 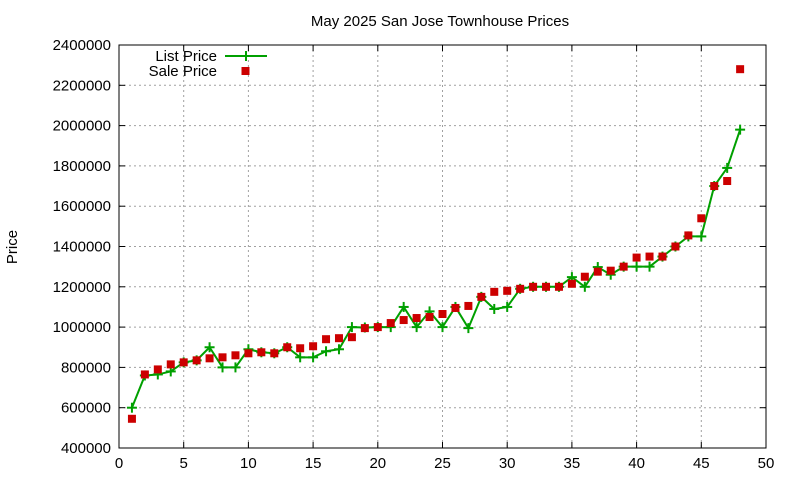 I want to click on x-tick-label: 10, so click(x=248, y=463).